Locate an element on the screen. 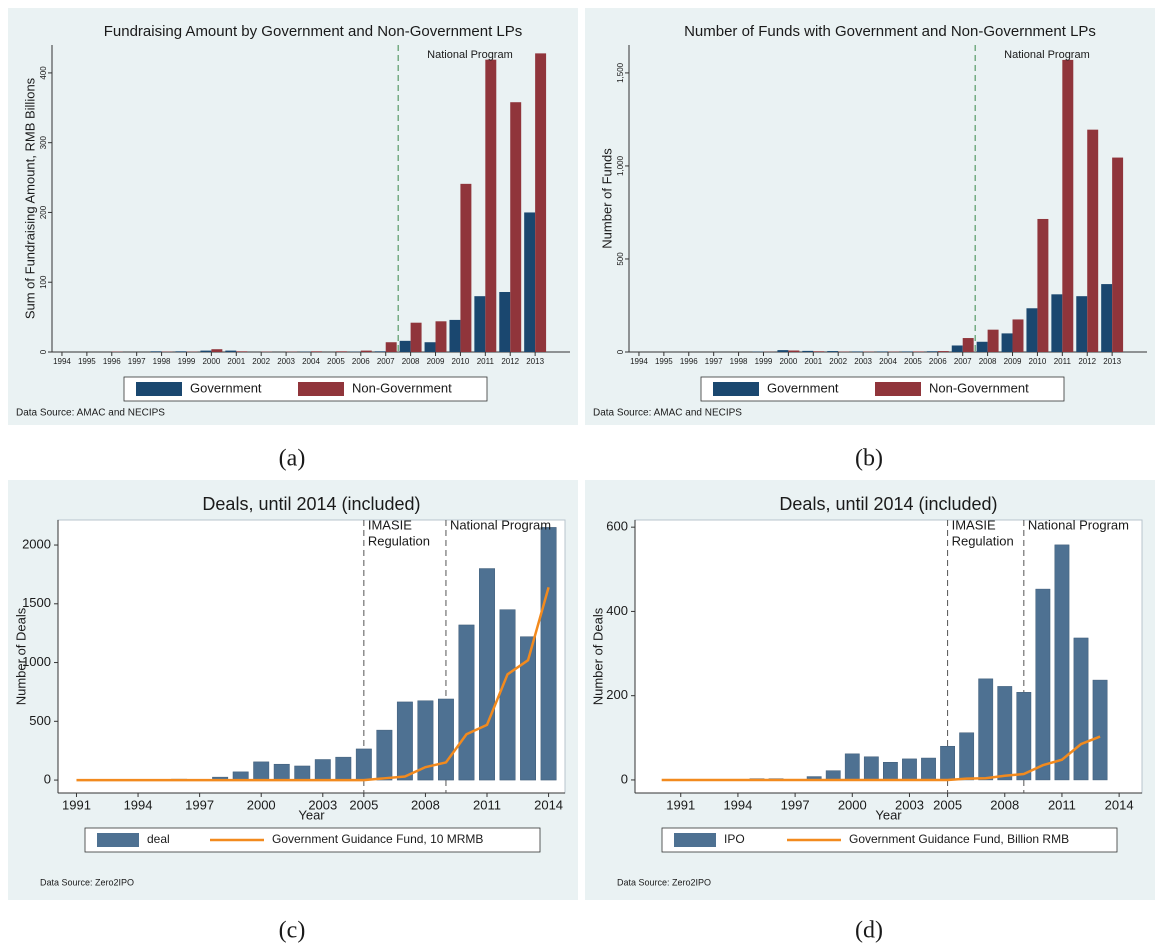 This screenshot has height=949, width=1161. legend-box is located at coordinates (889, 840).